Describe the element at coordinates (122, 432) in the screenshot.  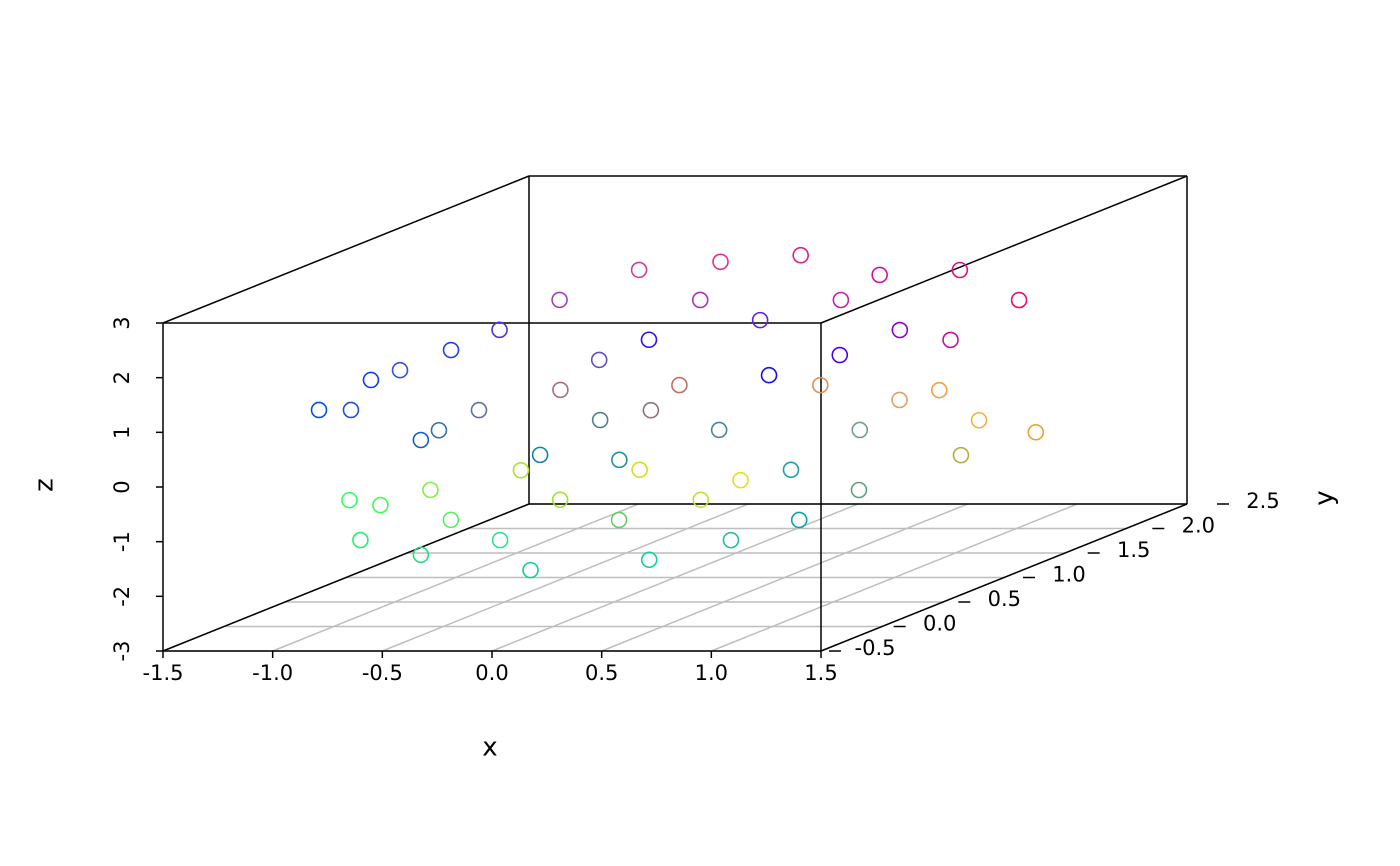
I see `z-tick-label: 1` at that location.